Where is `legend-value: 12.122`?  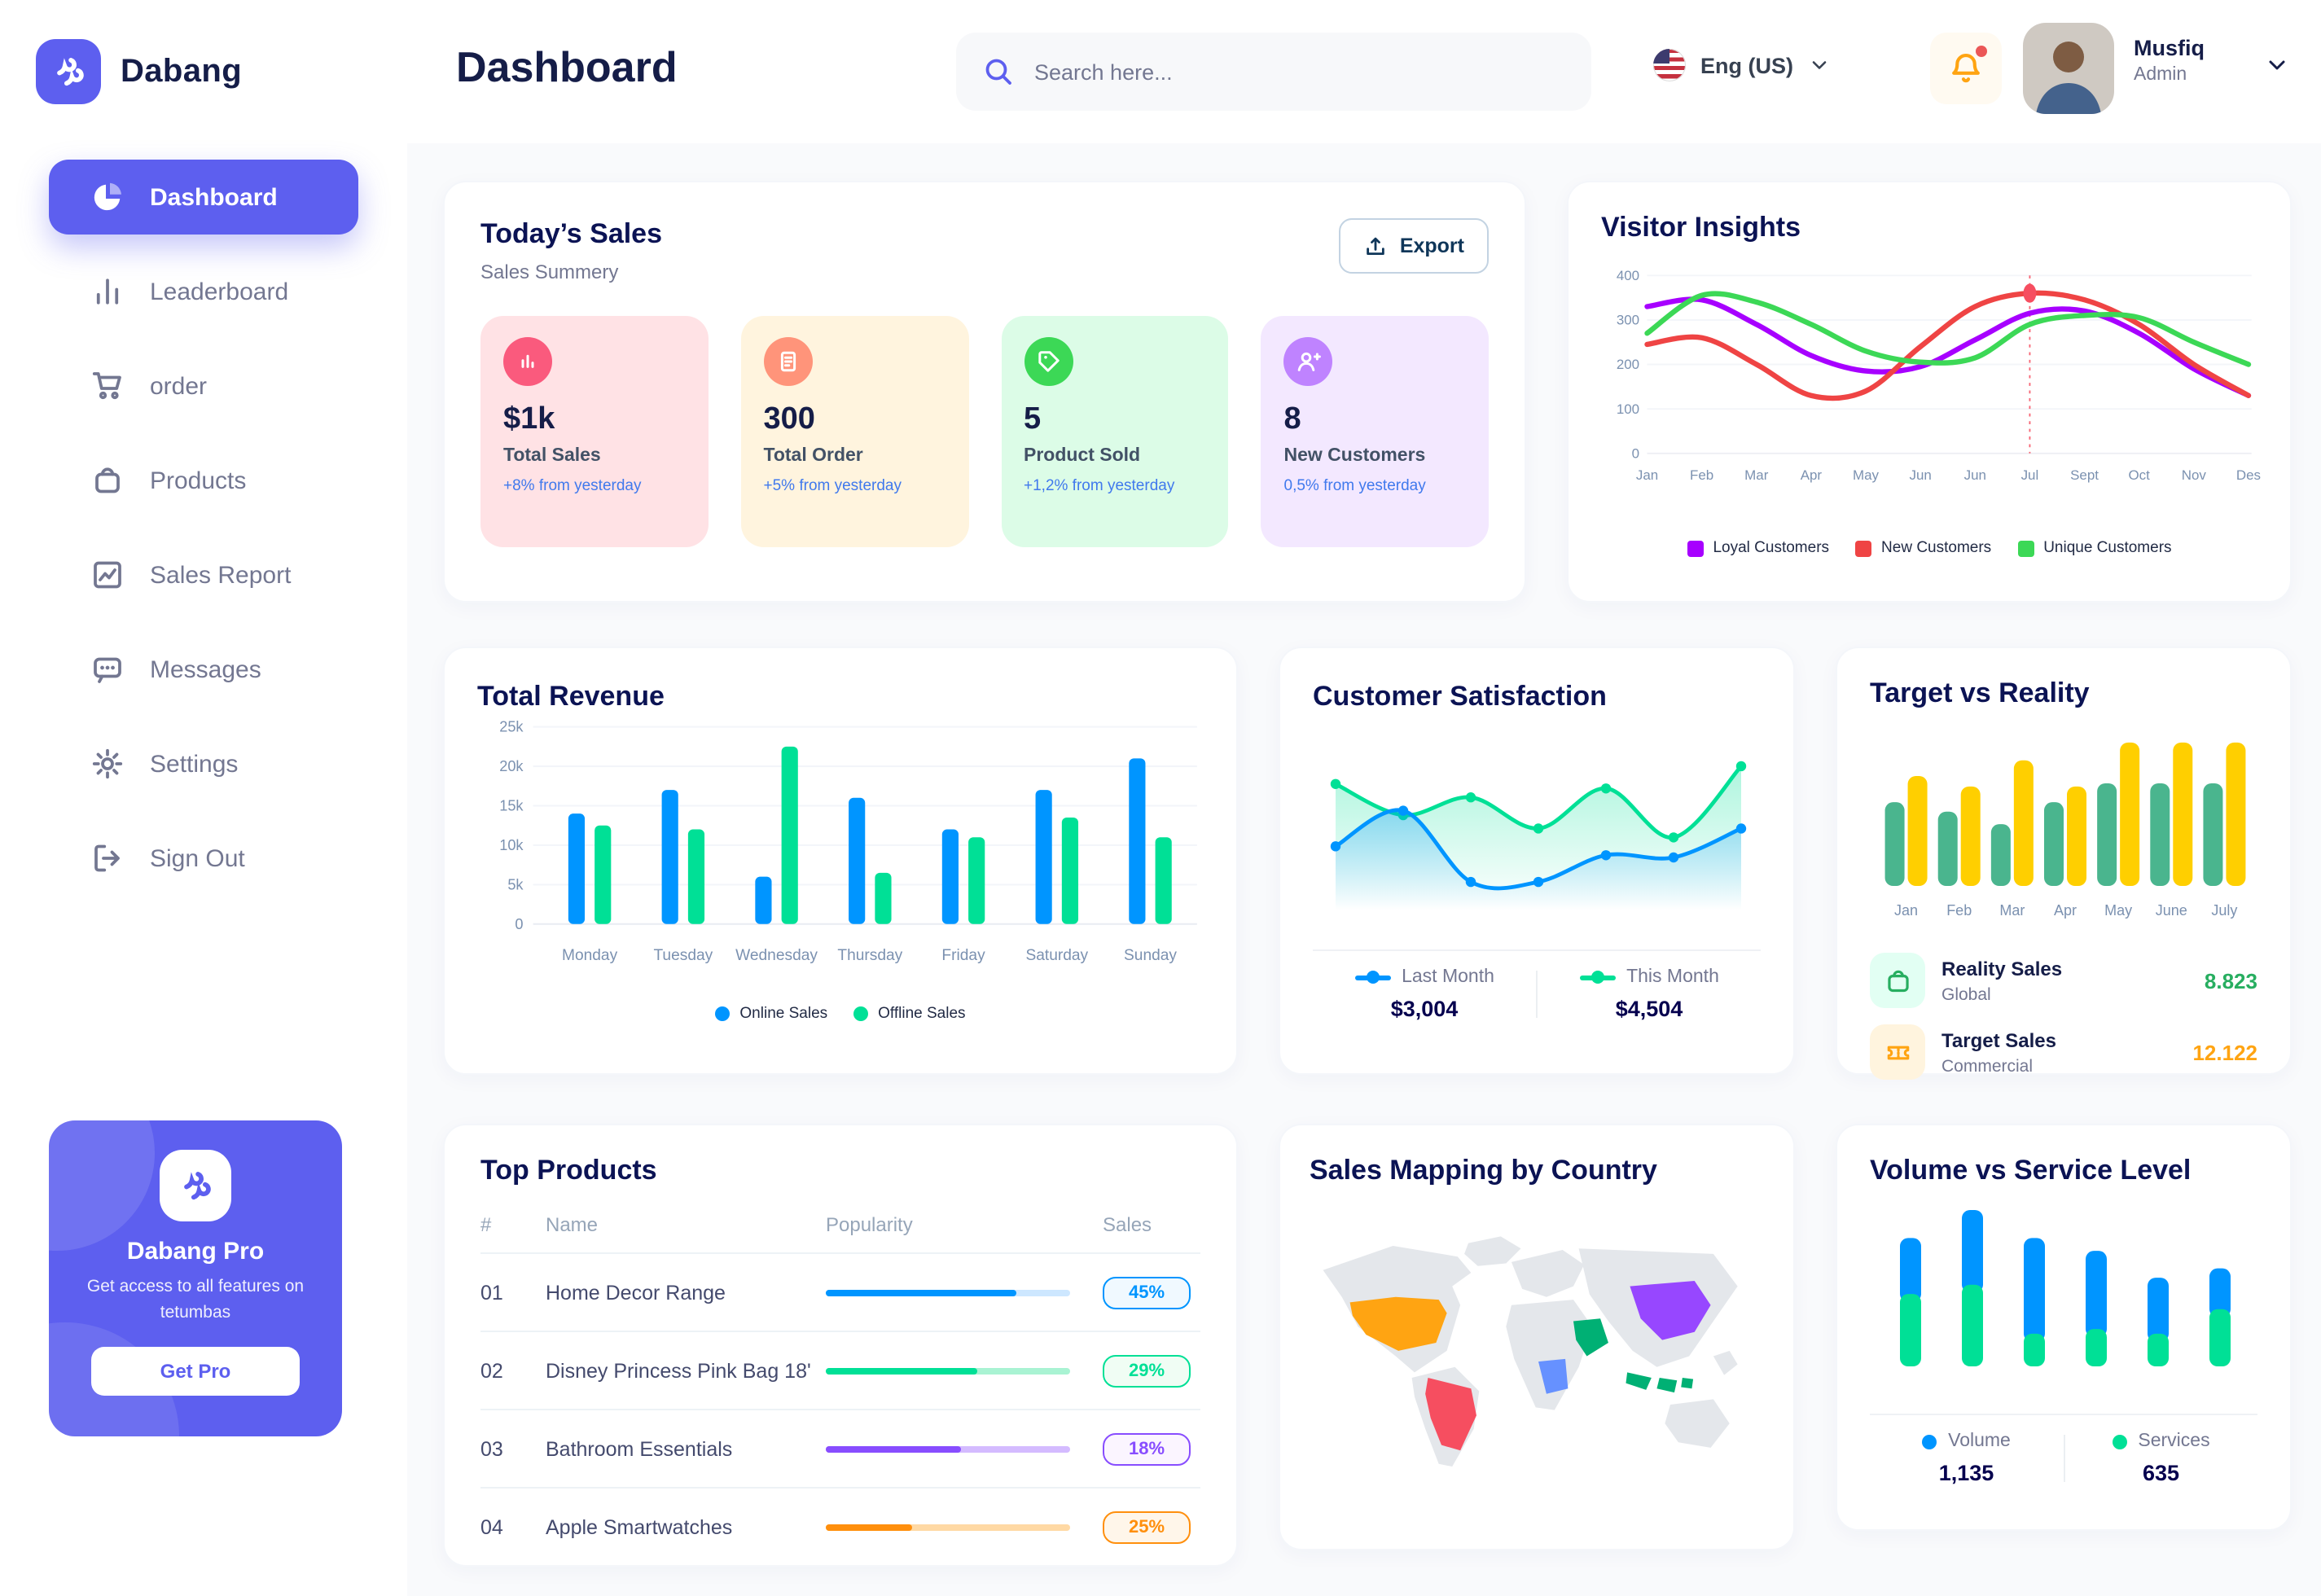
legend-value: 12.122 is located at coordinates (2224, 1052).